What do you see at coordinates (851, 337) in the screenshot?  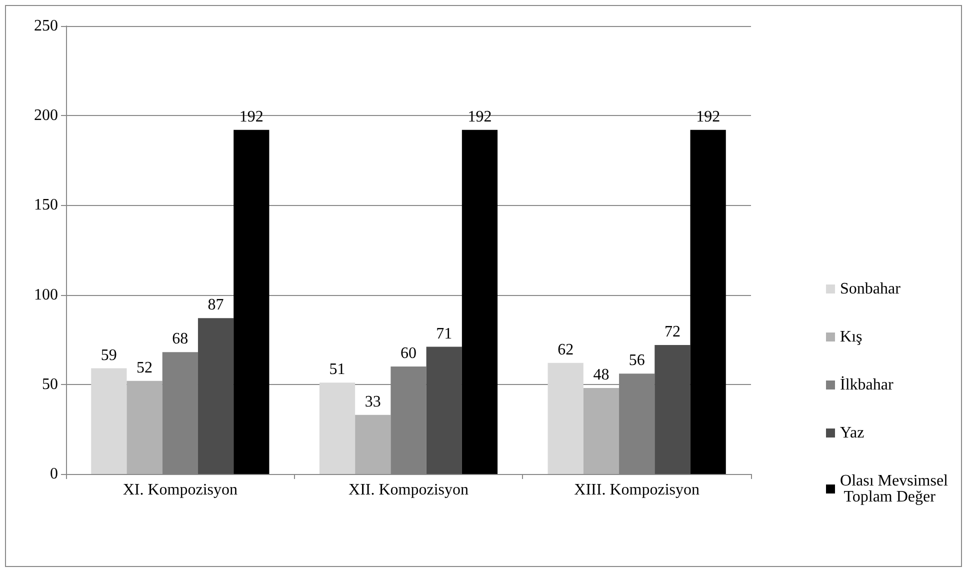 I see `legend-label: Kış` at bounding box center [851, 337].